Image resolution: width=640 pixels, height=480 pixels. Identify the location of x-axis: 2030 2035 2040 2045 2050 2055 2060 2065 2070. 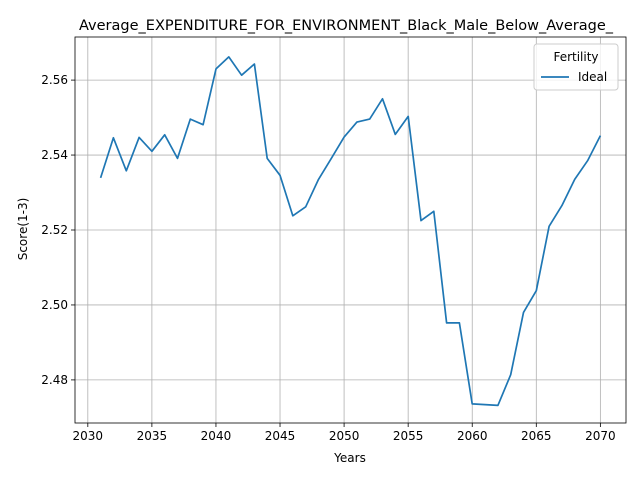
(344, 433).